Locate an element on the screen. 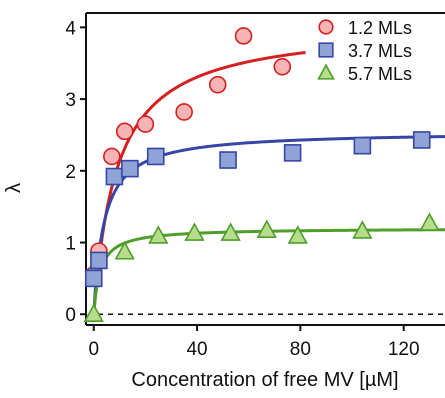 The image size is (445, 398). y-tick-label: 0 is located at coordinates (70, 315).